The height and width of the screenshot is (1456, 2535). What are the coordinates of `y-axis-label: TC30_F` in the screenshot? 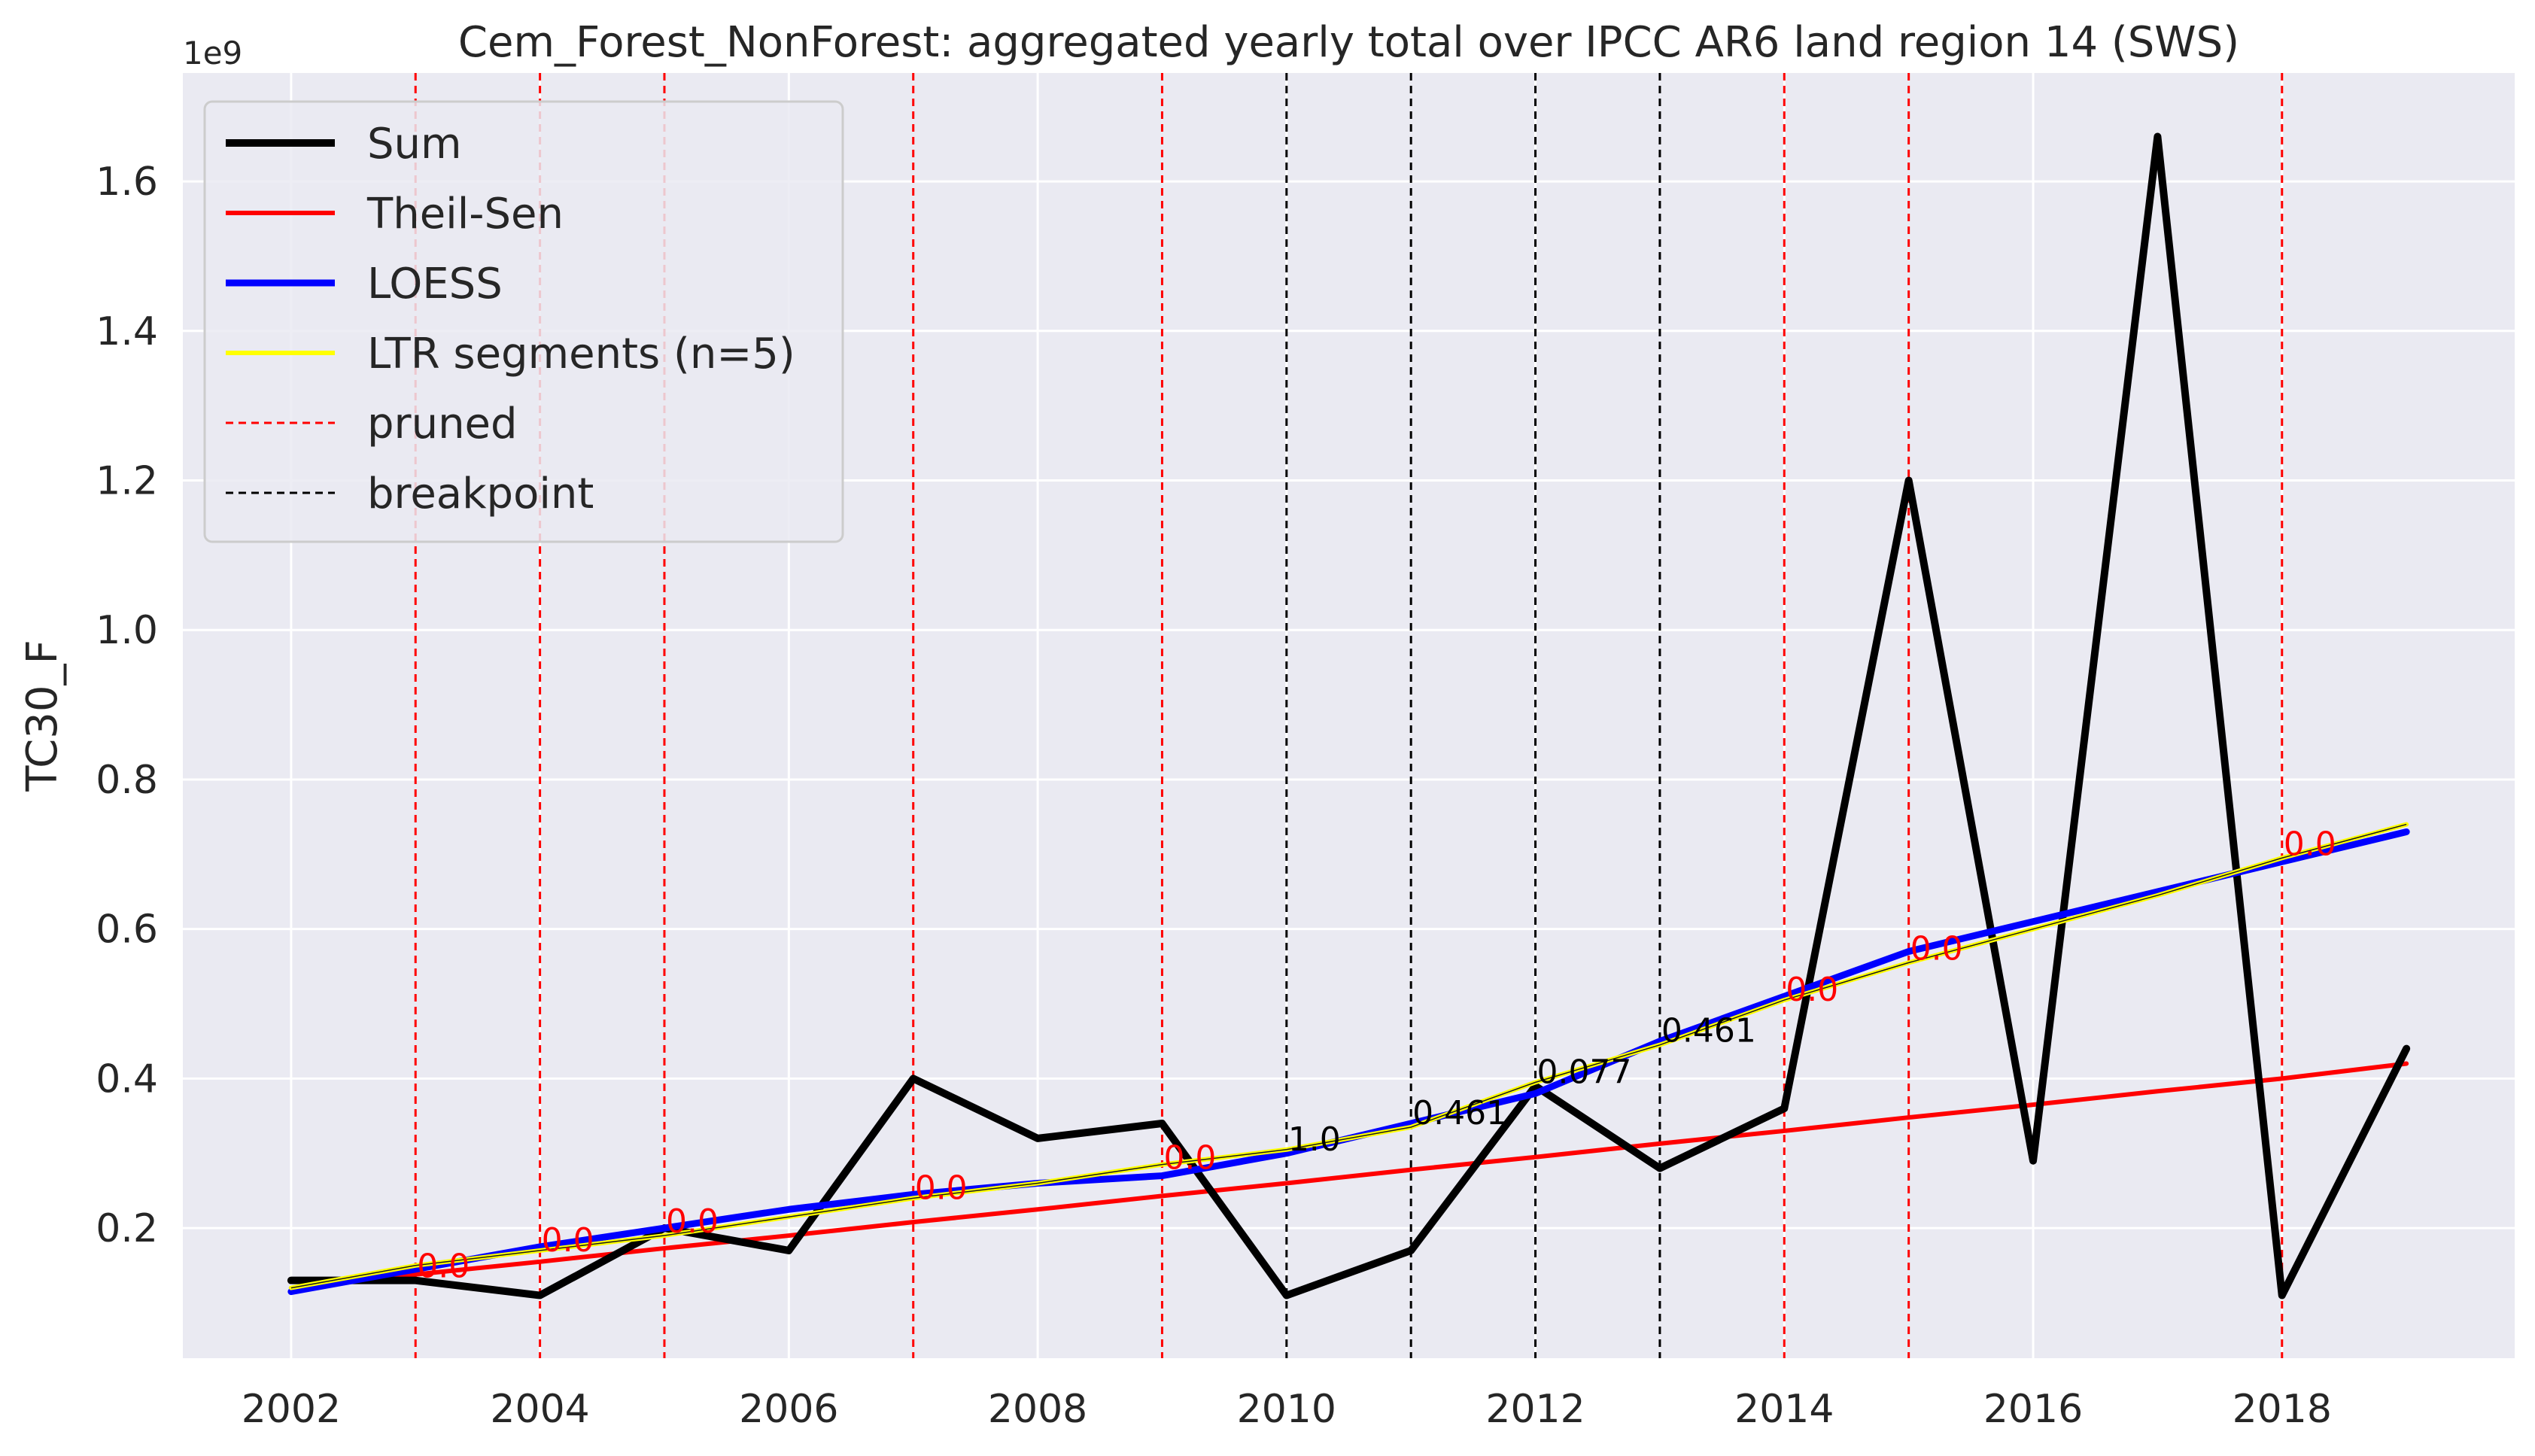 It's located at (42, 716).